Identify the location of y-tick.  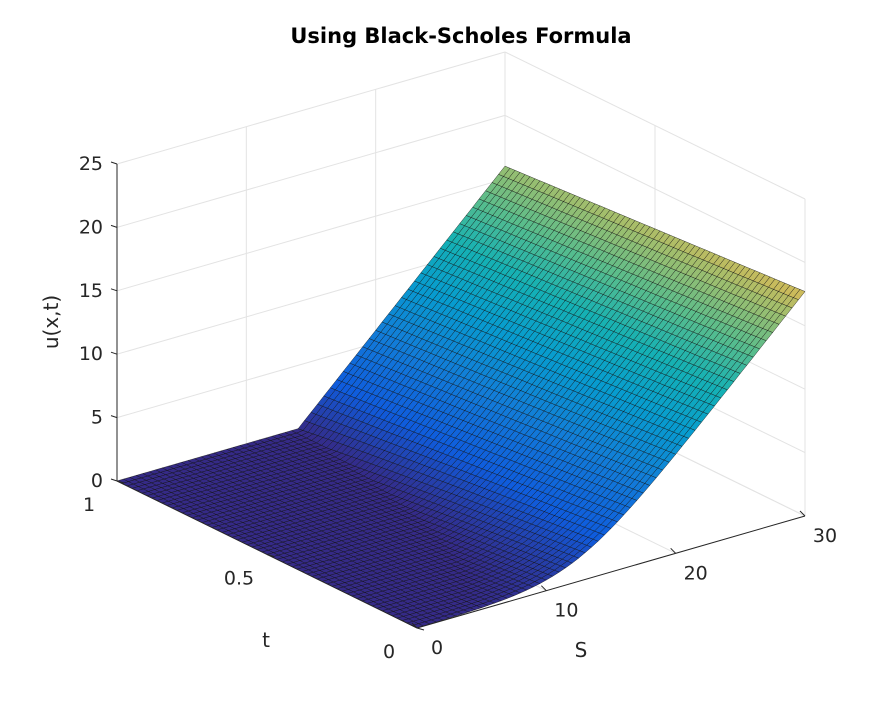
(420, 629).